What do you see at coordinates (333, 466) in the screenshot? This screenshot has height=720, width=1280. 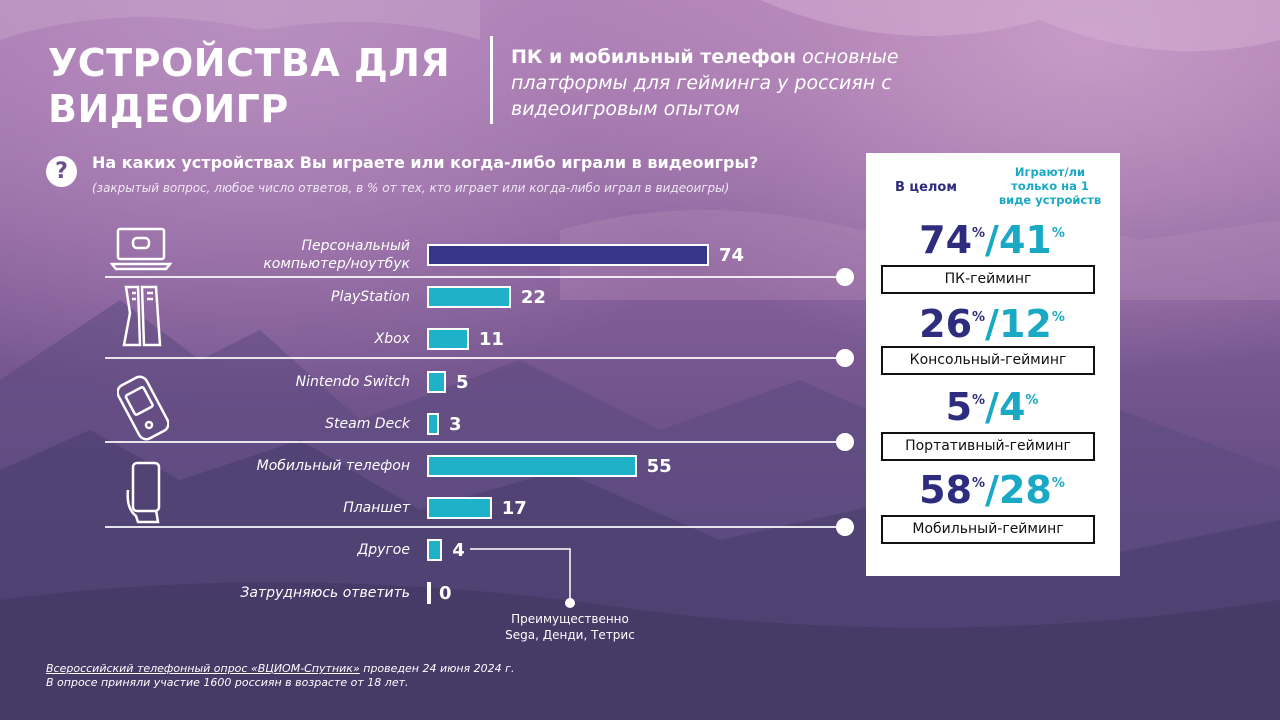 I see `bar-label: Мобильный телефон` at bounding box center [333, 466].